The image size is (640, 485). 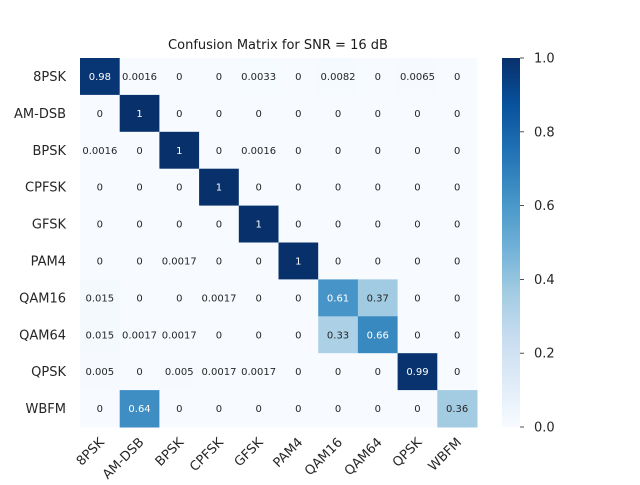 What do you see at coordinates (457, 409) in the screenshot?
I see `cell-value-label: 0.36` at bounding box center [457, 409].